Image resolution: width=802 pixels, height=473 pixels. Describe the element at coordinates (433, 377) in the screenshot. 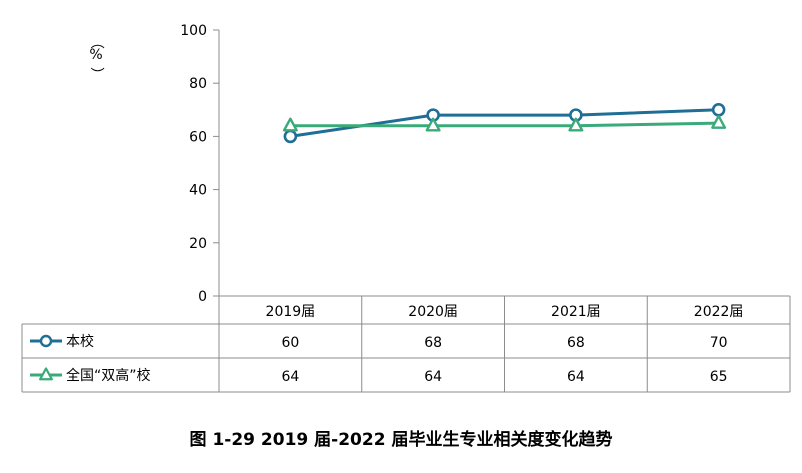

I see `table-value-1-1: 64` at that location.